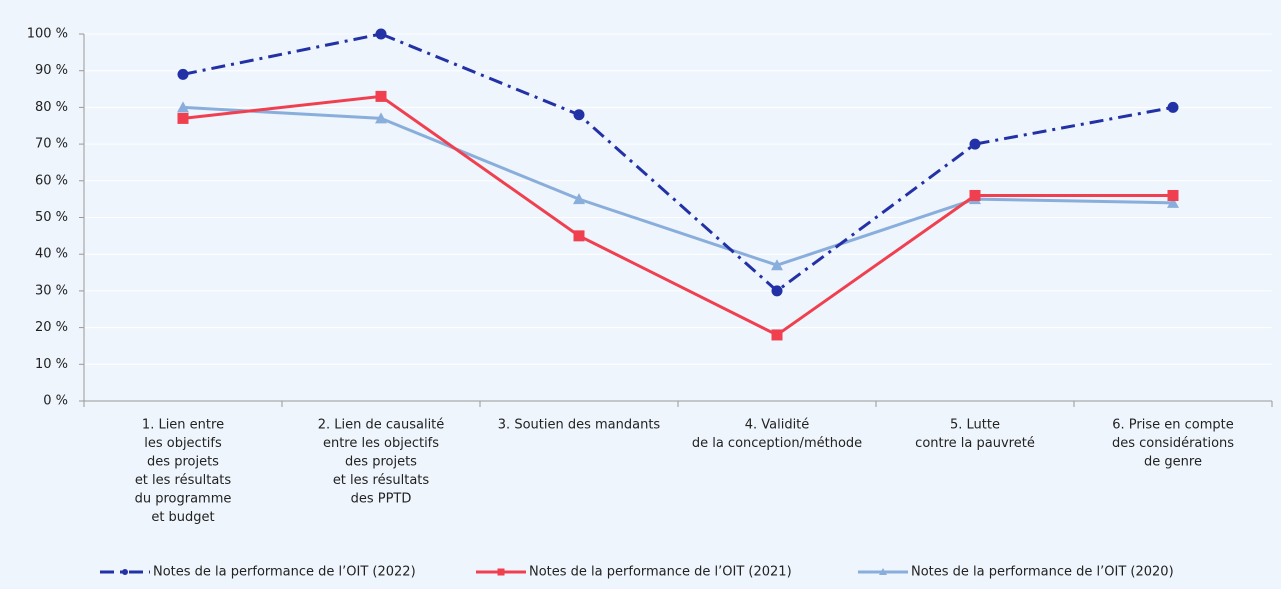 Image resolution: width=1281 pixels, height=589 pixels. Describe the element at coordinates (182, 517) in the screenshot. I see `x-tick-label: et budget` at that location.